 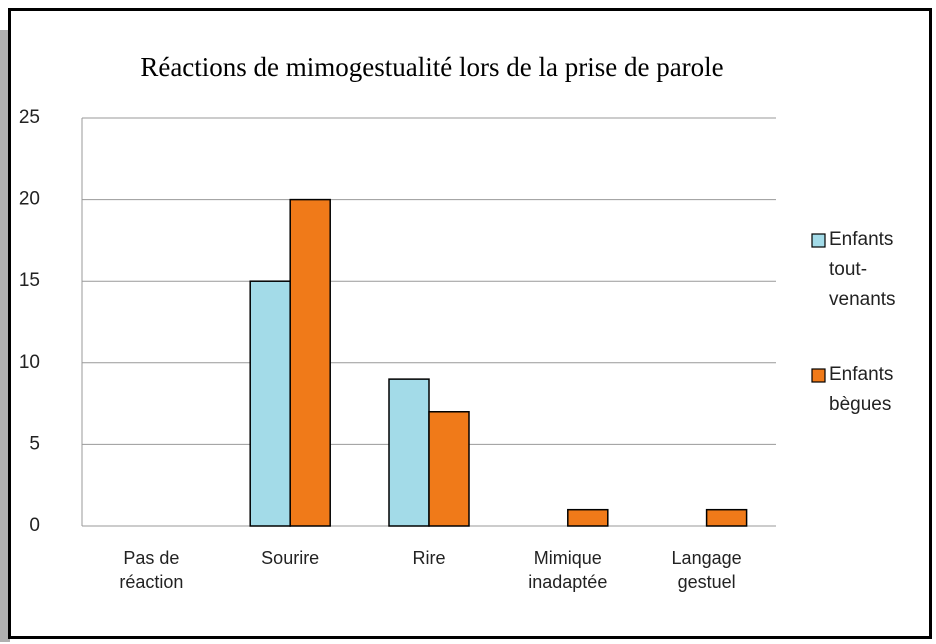 What do you see at coordinates (862, 269) in the screenshot?
I see `legend-label: Enfants tout-venants` at bounding box center [862, 269].